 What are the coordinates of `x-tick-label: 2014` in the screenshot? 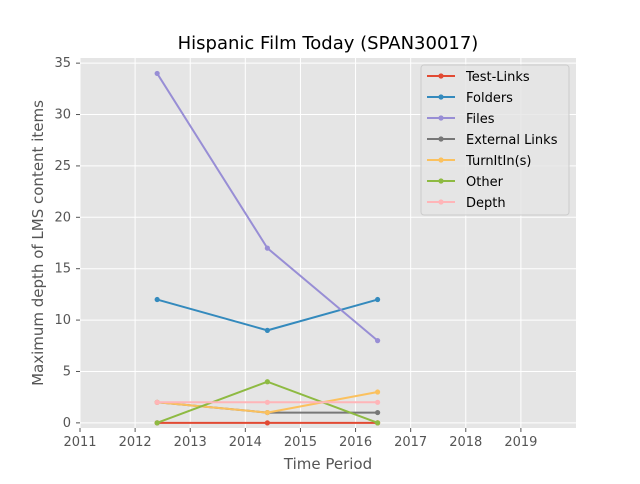 It's located at (245, 442).